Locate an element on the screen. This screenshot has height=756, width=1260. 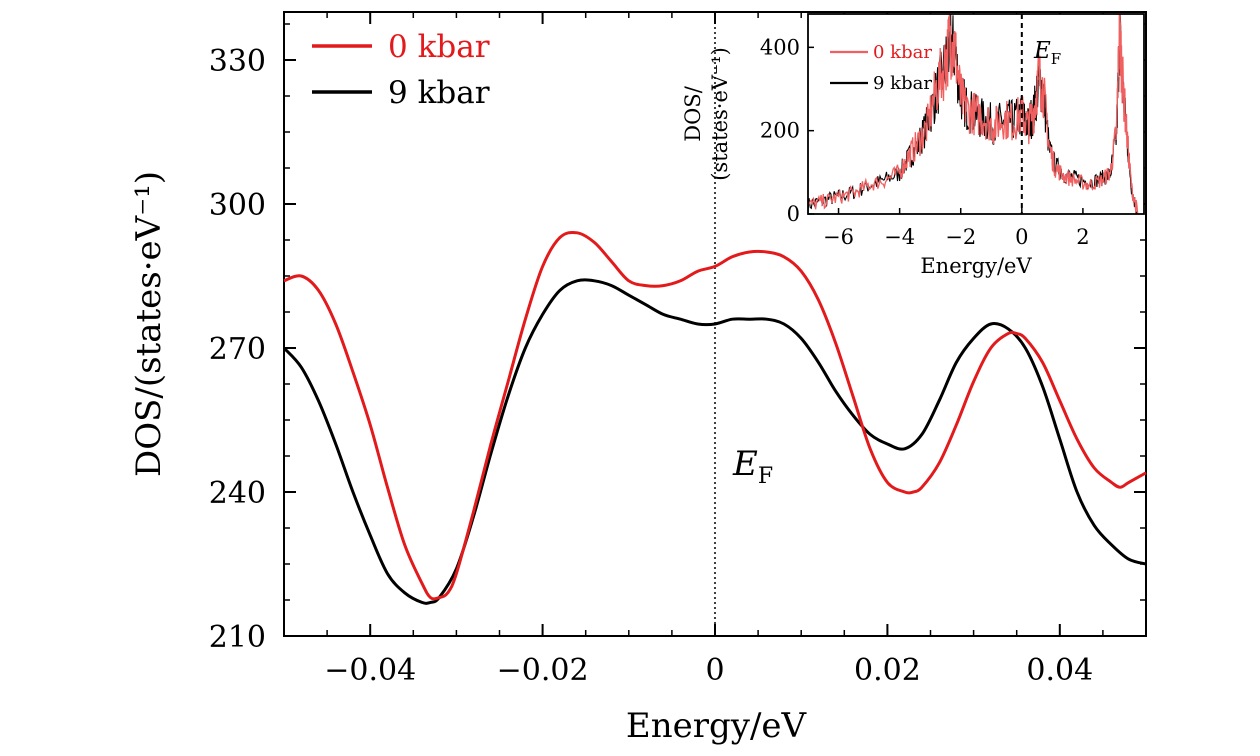
inset-legend-label-0kbar: 0 kbar is located at coordinates (902, 52).